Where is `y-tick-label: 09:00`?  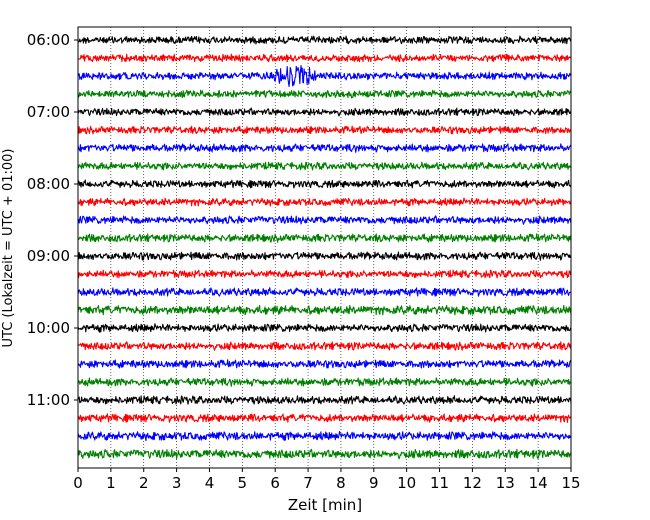 y-tick-label: 09:00 is located at coordinates (48, 256).